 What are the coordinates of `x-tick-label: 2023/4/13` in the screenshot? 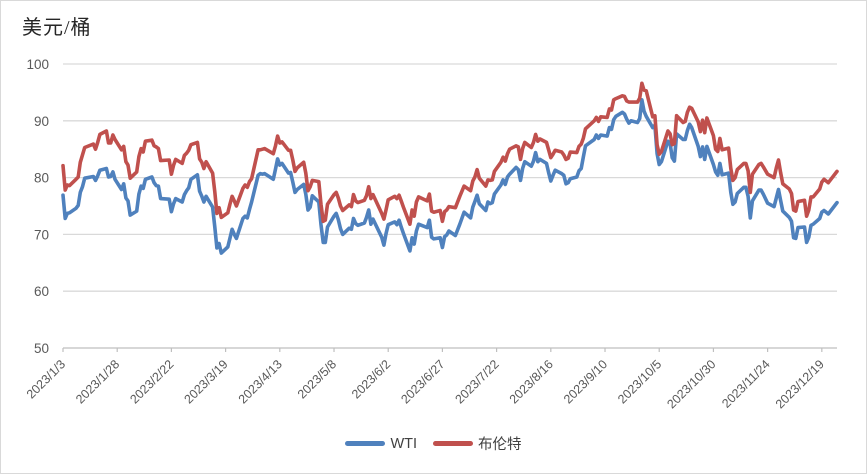 It's located at (260, 381).